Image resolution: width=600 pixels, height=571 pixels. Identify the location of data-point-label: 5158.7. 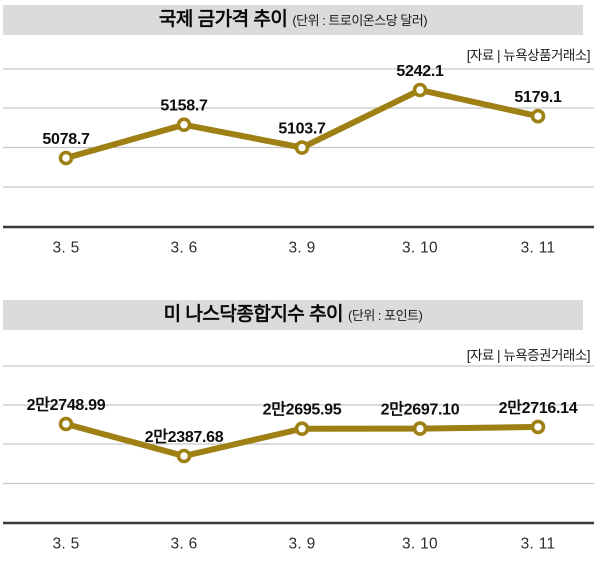
(184, 106).